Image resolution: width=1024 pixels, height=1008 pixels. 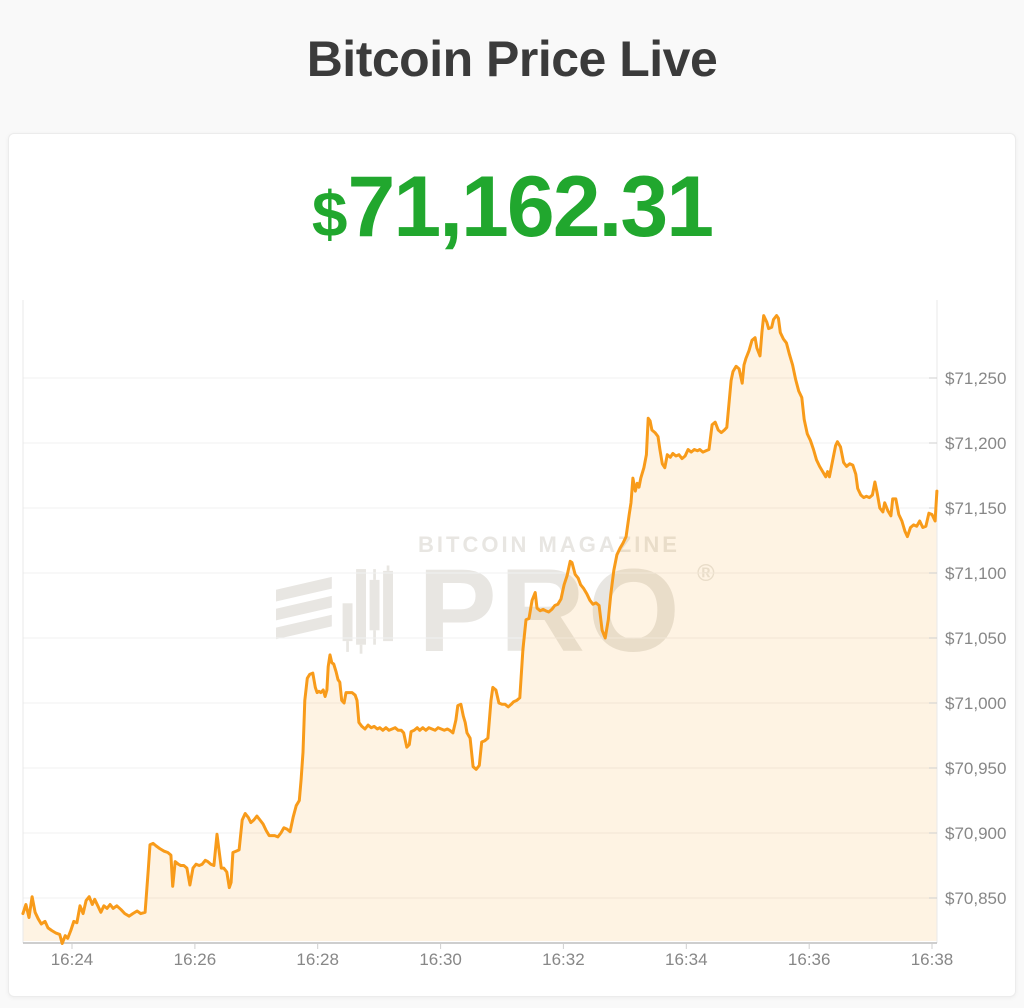 What do you see at coordinates (329, 214) in the screenshot?
I see `currency-symbol: $` at bounding box center [329, 214].